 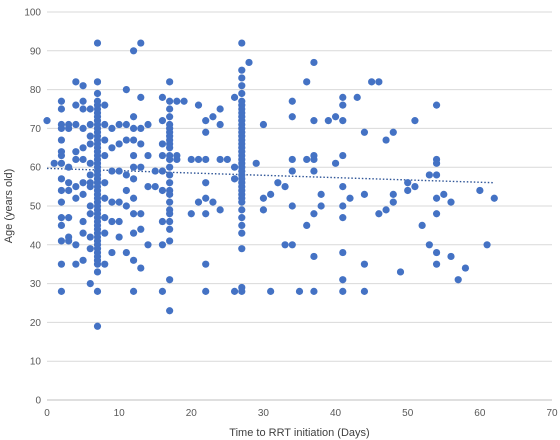 I want to click on y-tick-label: 70, so click(x=36, y=129).